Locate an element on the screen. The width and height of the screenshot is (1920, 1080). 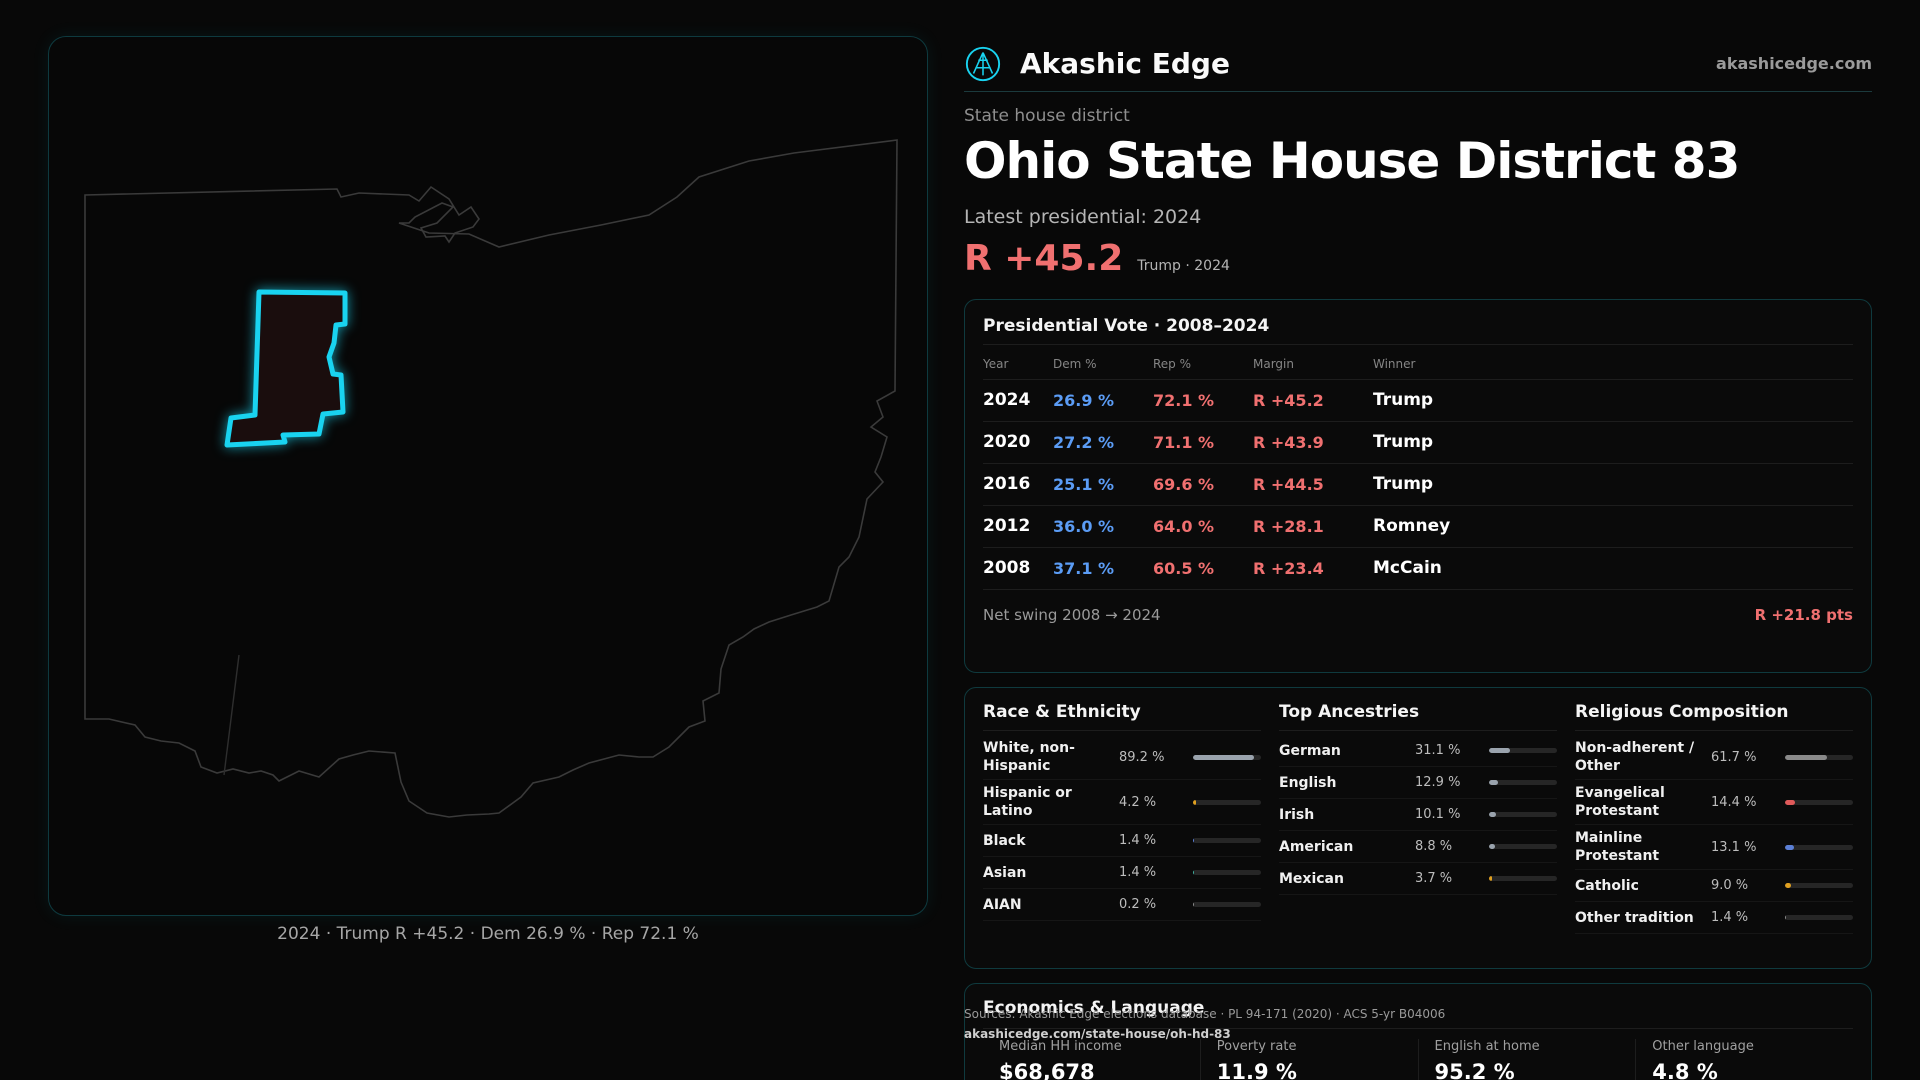
item-value: 14.4 % is located at coordinates (1734, 802).